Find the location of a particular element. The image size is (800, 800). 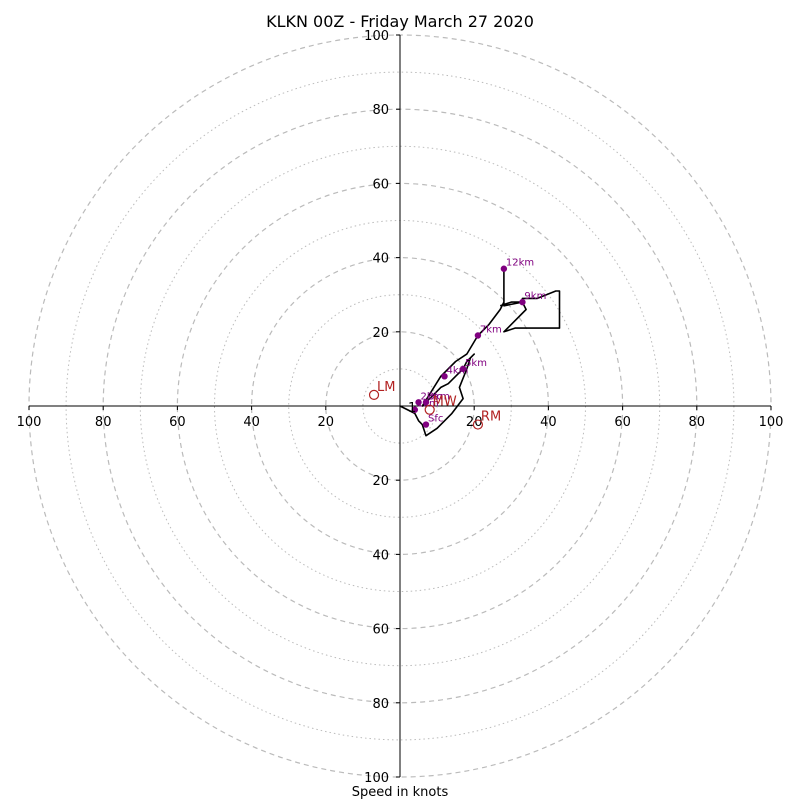

height-markers: Sfc1km2km3km4km5km7km9km12km1 is located at coordinates (477, 343).